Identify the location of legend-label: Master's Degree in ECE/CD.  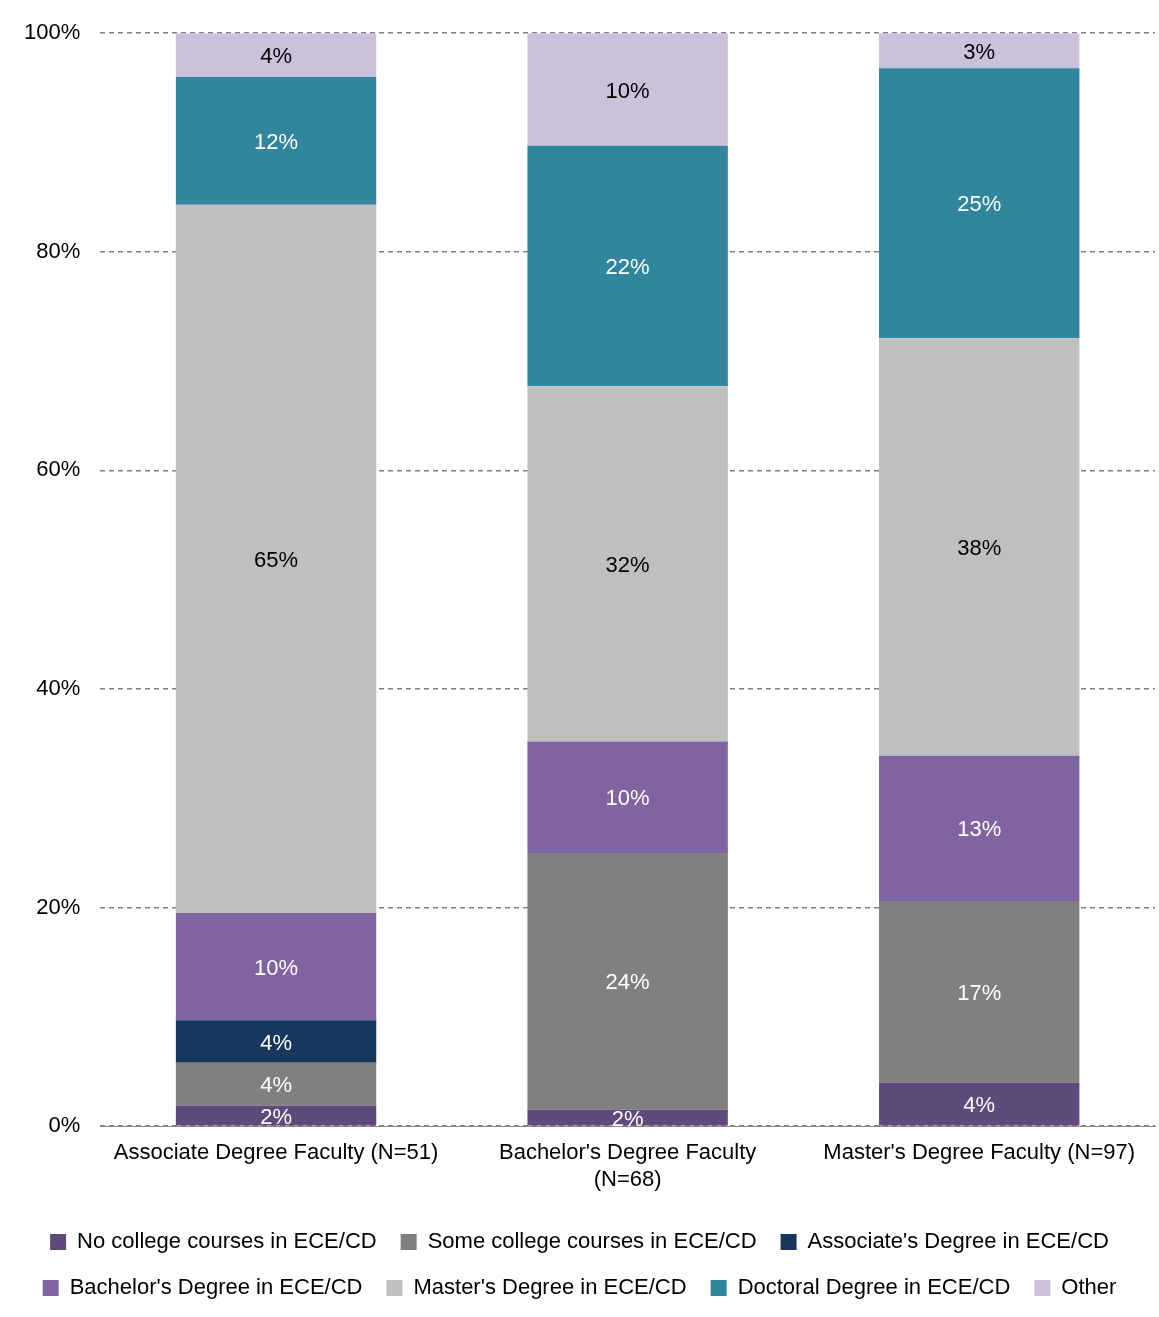
(550, 1287).